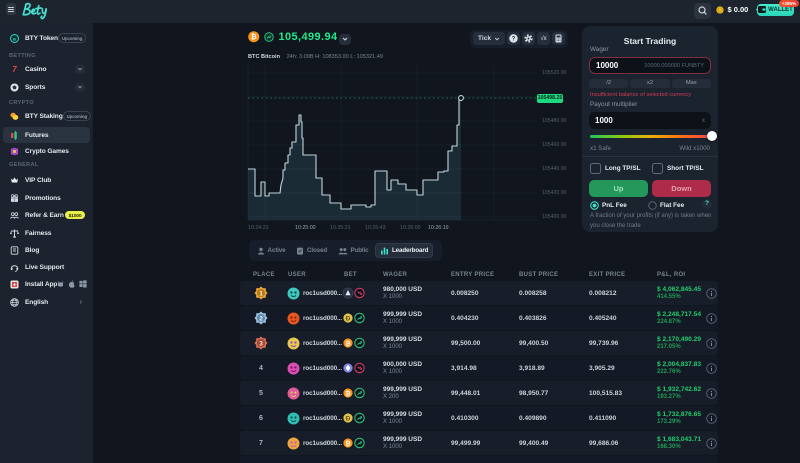  Describe the element at coordinates (261, 318) in the screenshot. I see `svg-text: 2` at that location.